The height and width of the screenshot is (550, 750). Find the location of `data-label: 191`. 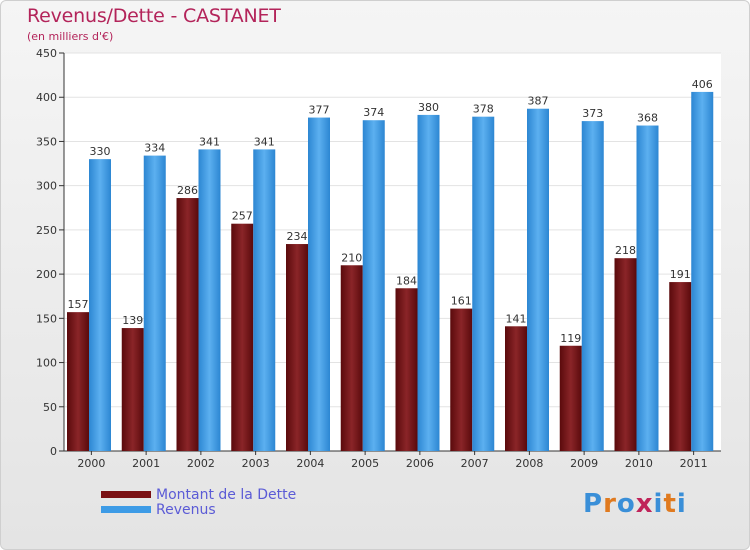

data-label: 191 is located at coordinates (680, 274).